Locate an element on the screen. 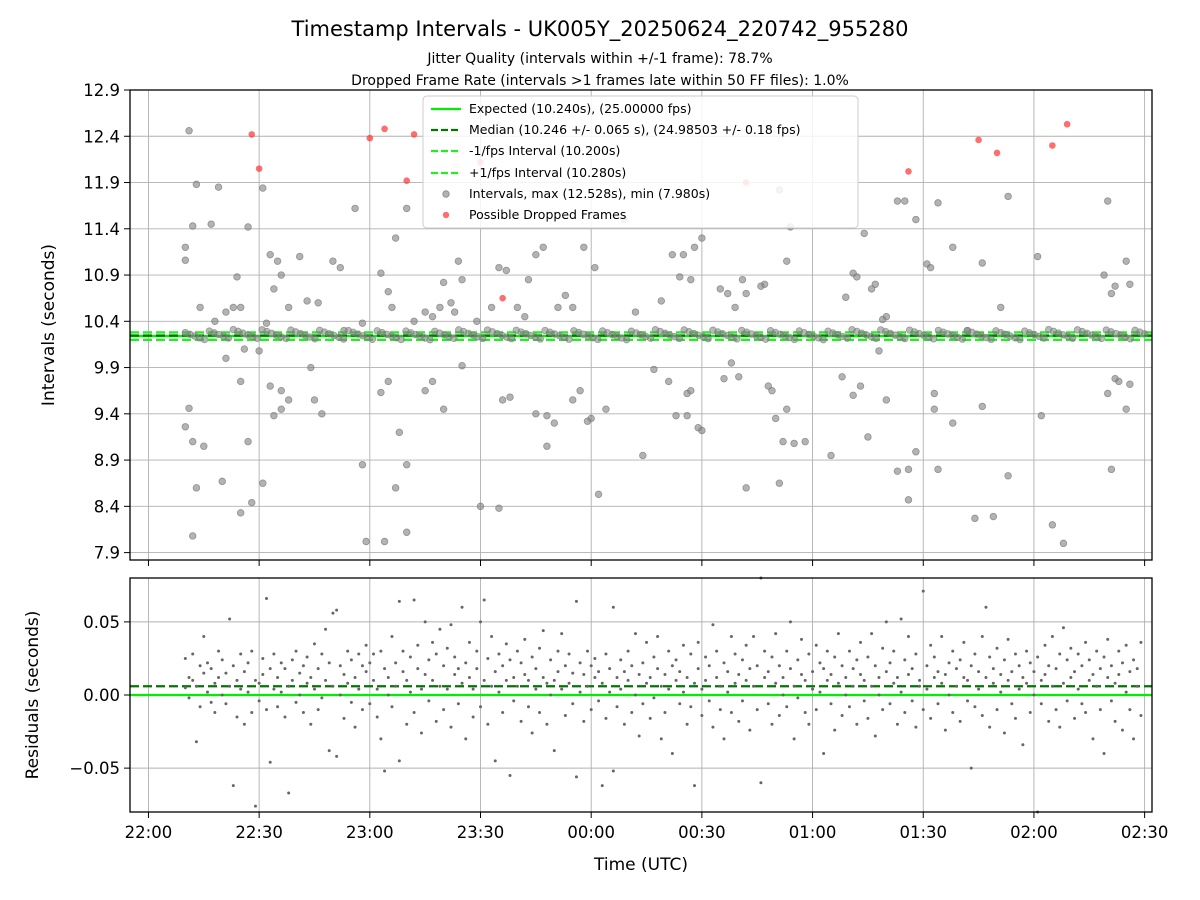 Image resolution: width=1200 pixels, height=900 pixels. x-tick-label: 02:30 is located at coordinates (1145, 832).